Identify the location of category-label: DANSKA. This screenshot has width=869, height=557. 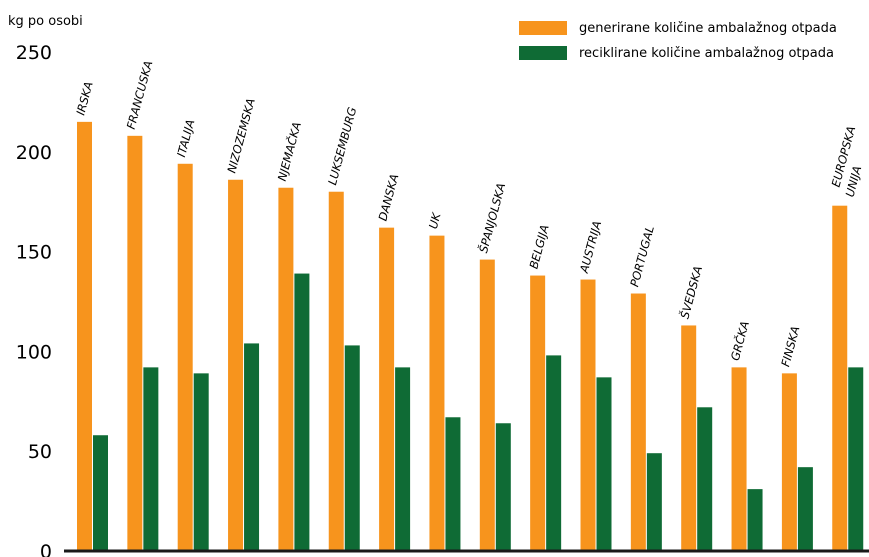
(388, 197).